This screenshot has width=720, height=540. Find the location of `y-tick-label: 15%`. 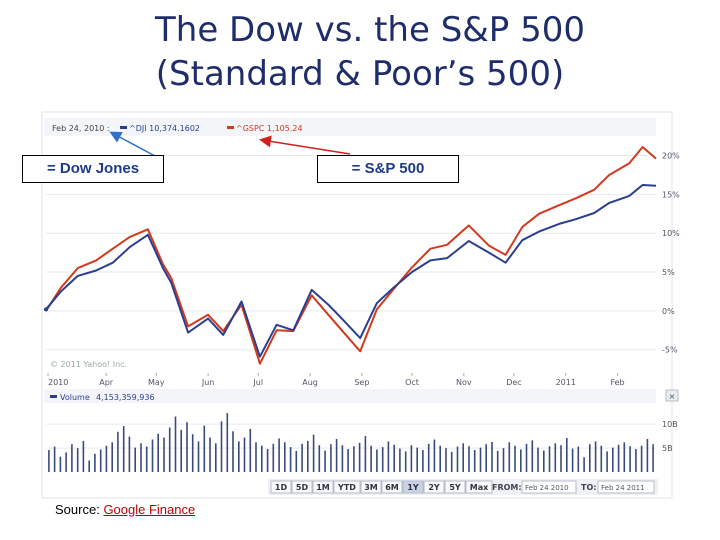

y-tick-label: 15% is located at coordinates (671, 194).